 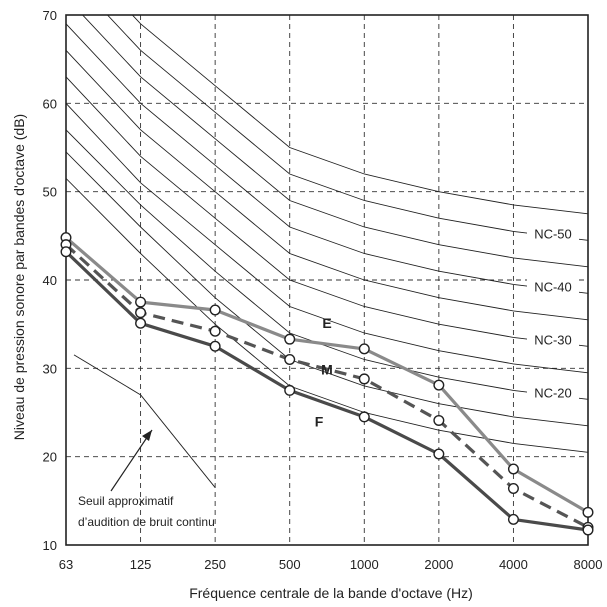 What do you see at coordinates (147, 435) in the screenshot?
I see `annotation-arrowhead` at bounding box center [147, 435].